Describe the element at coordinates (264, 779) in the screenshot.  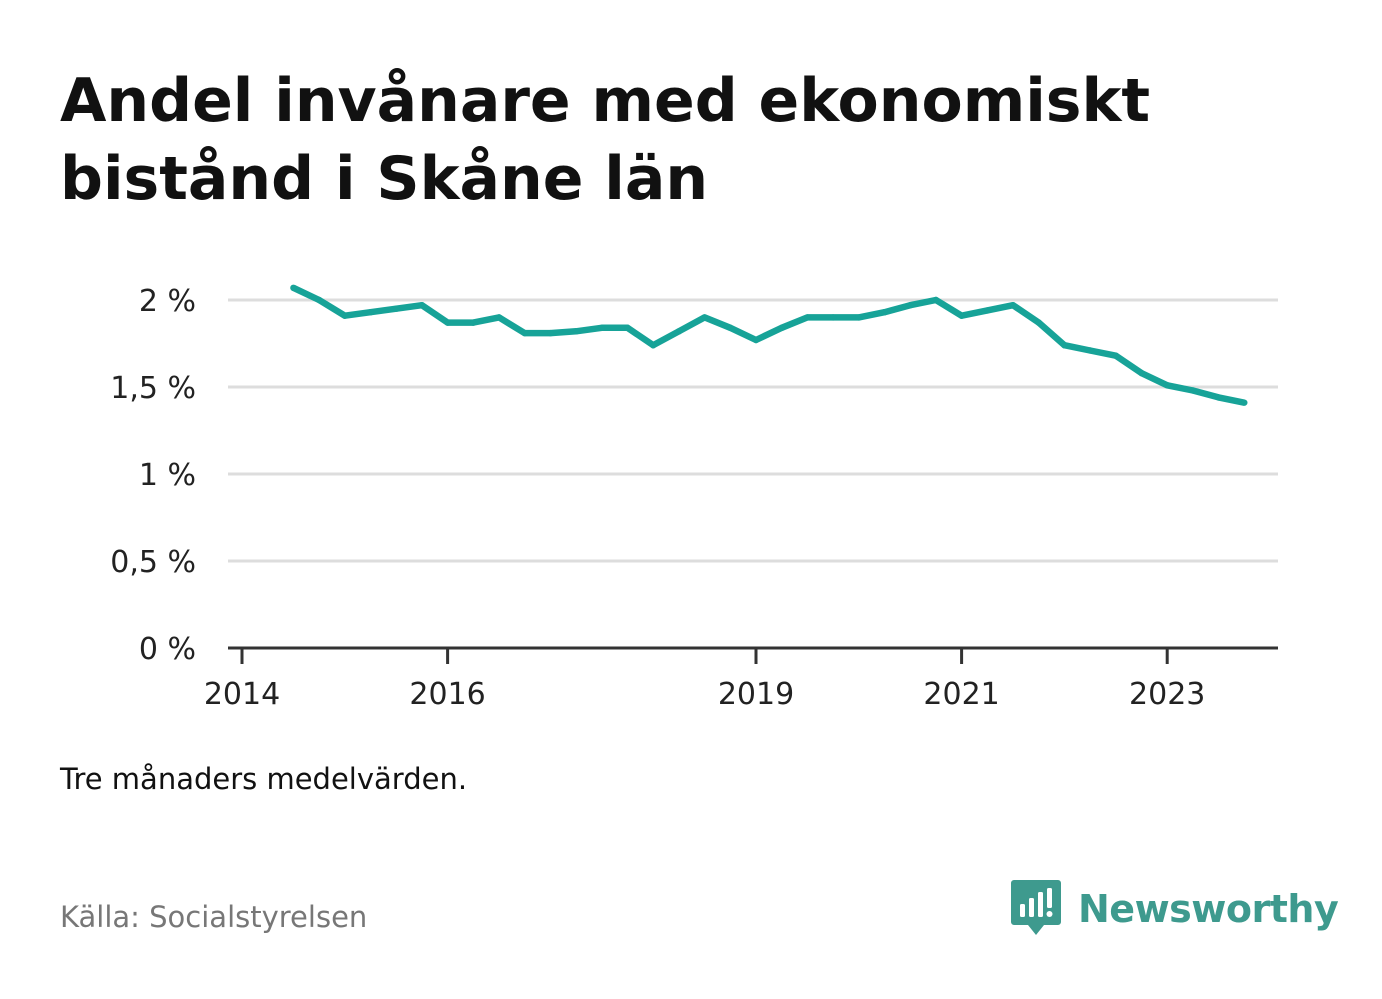
I see `chart-subtitle: Tre månaders medelvärden.` at that location.